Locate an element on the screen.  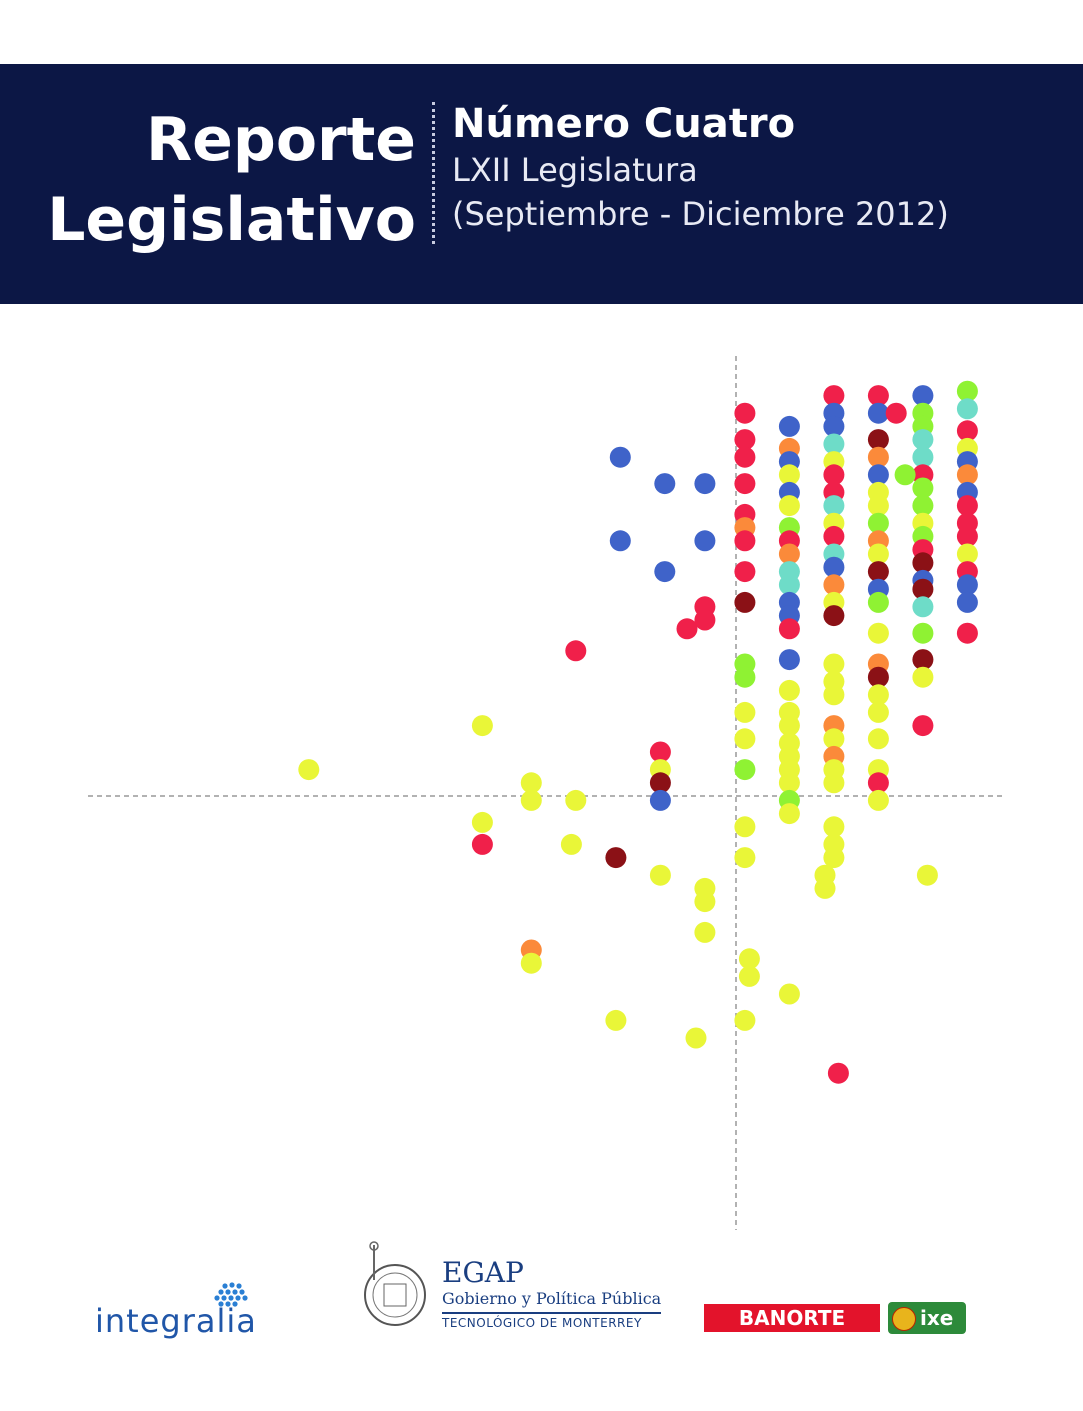
integralia-wordmark: integralia is located at coordinates (176, 1321).